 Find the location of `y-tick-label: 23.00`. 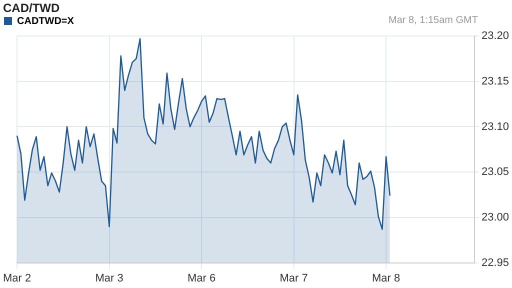

y-tick-label: 23.00 is located at coordinates (495, 217).